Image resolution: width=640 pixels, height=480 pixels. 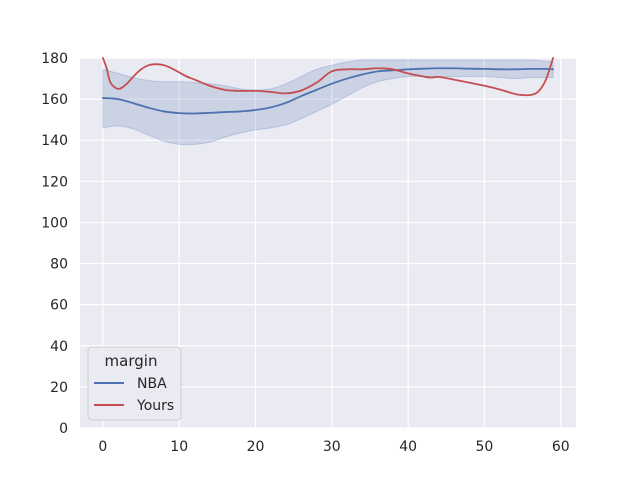 I want to click on x-axis-ticks: 0 10 20 30 40 50 60, so click(x=333, y=447).